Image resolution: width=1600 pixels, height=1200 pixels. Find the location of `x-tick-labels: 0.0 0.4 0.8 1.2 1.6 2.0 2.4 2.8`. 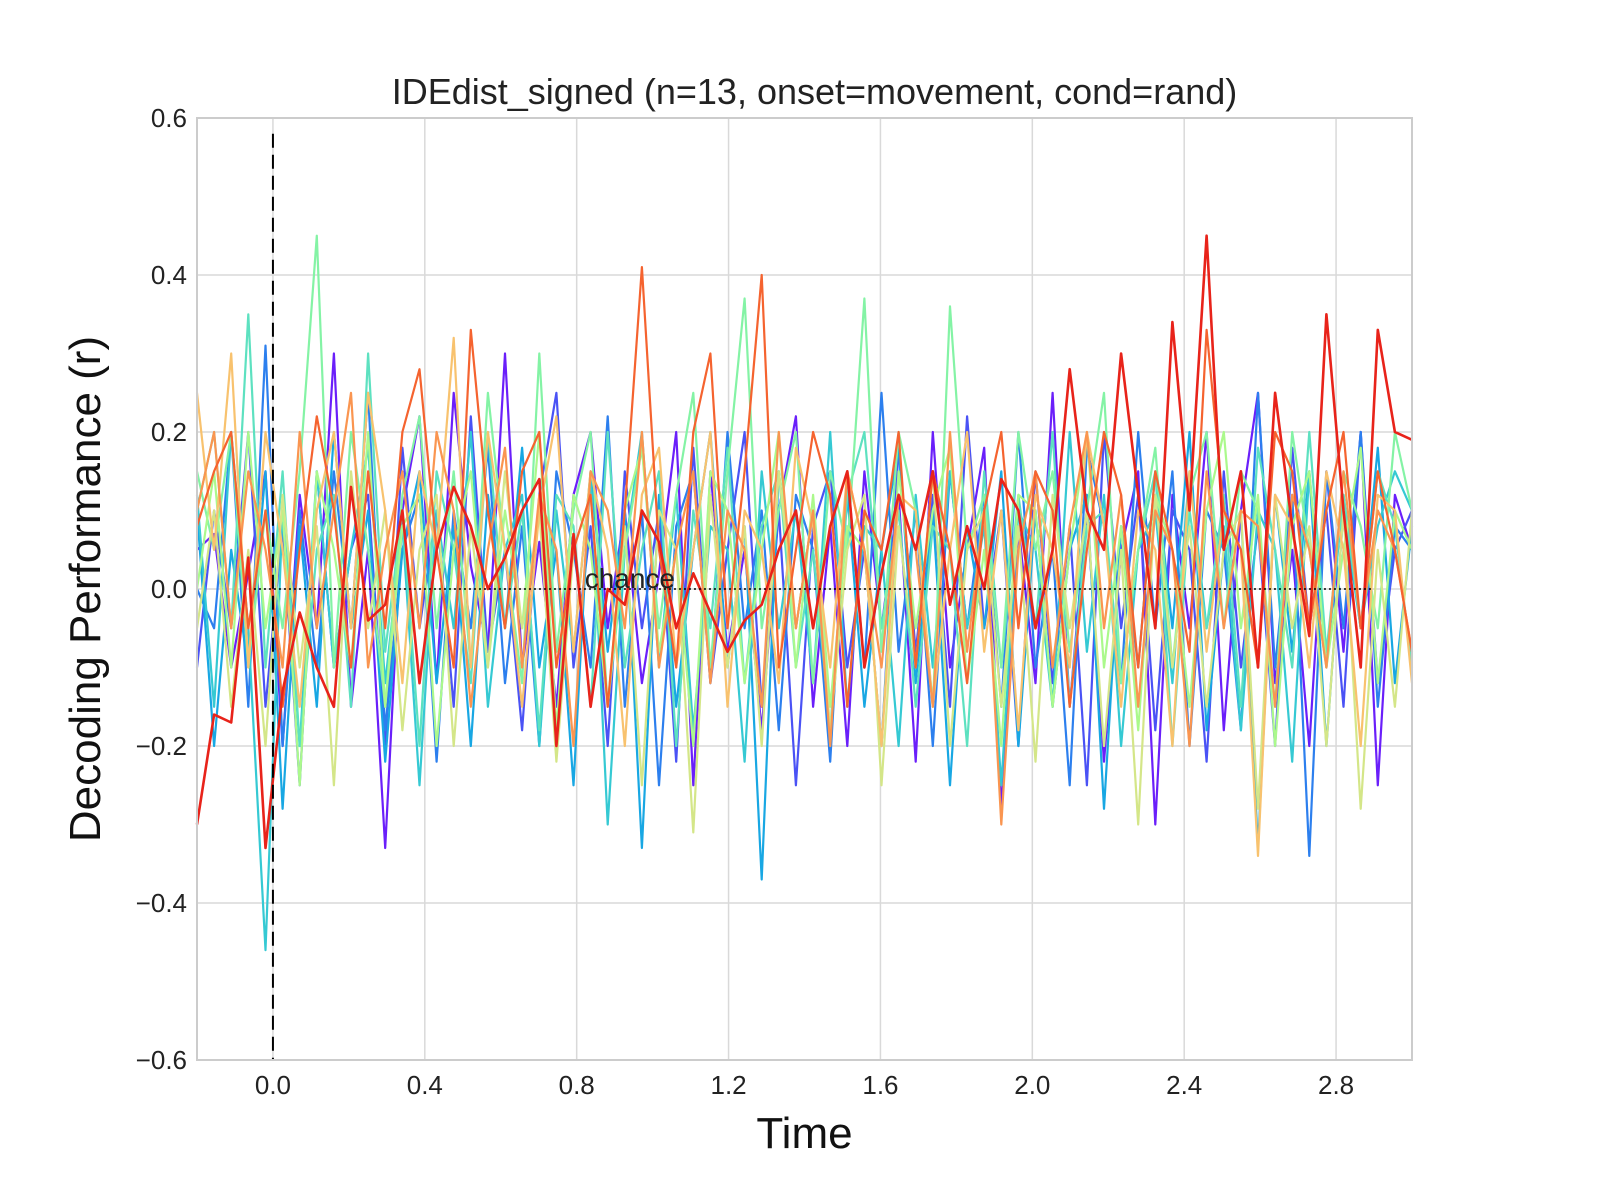

x-tick-labels: 0.0 0.4 0.8 1.2 1.6 2.0 2.4 2.8 is located at coordinates (804, 1085).